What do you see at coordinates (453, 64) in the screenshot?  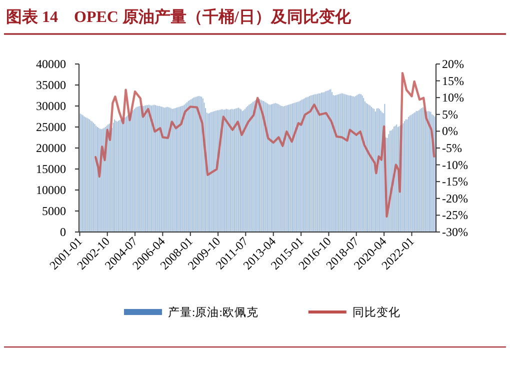 I see `y2-tick-label: 20%` at bounding box center [453, 64].